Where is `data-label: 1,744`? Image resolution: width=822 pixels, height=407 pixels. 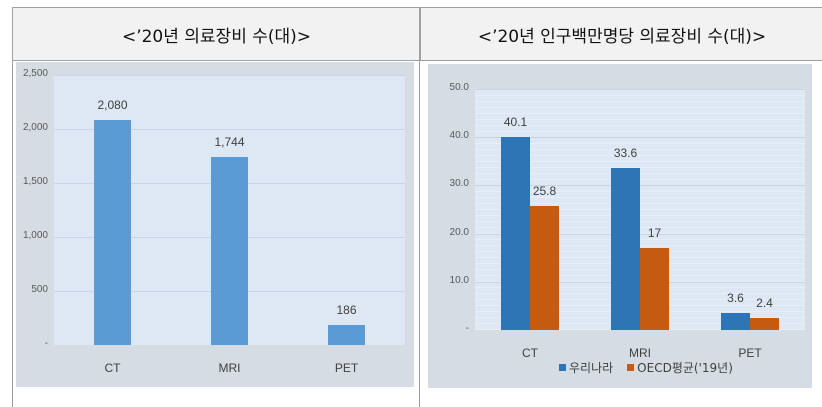 data-label: 1,744 is located at coordinates (229, 141).